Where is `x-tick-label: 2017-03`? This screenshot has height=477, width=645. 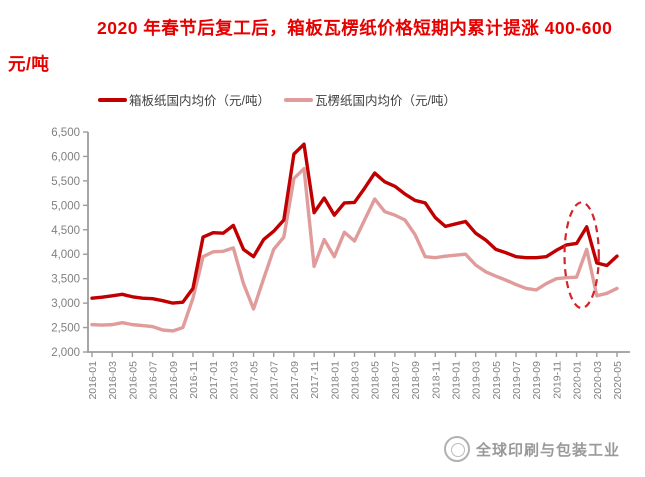
x-tick-label: 2017-03 is located at coordinates (234, 380).